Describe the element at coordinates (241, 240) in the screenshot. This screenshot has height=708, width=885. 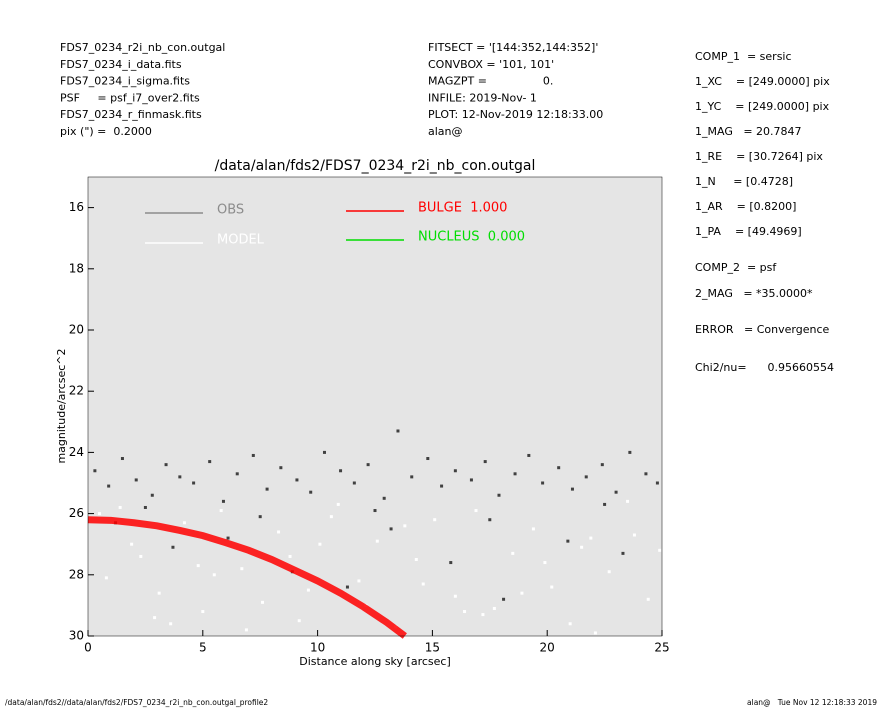
I see `legend-label: MODEL` at that location.